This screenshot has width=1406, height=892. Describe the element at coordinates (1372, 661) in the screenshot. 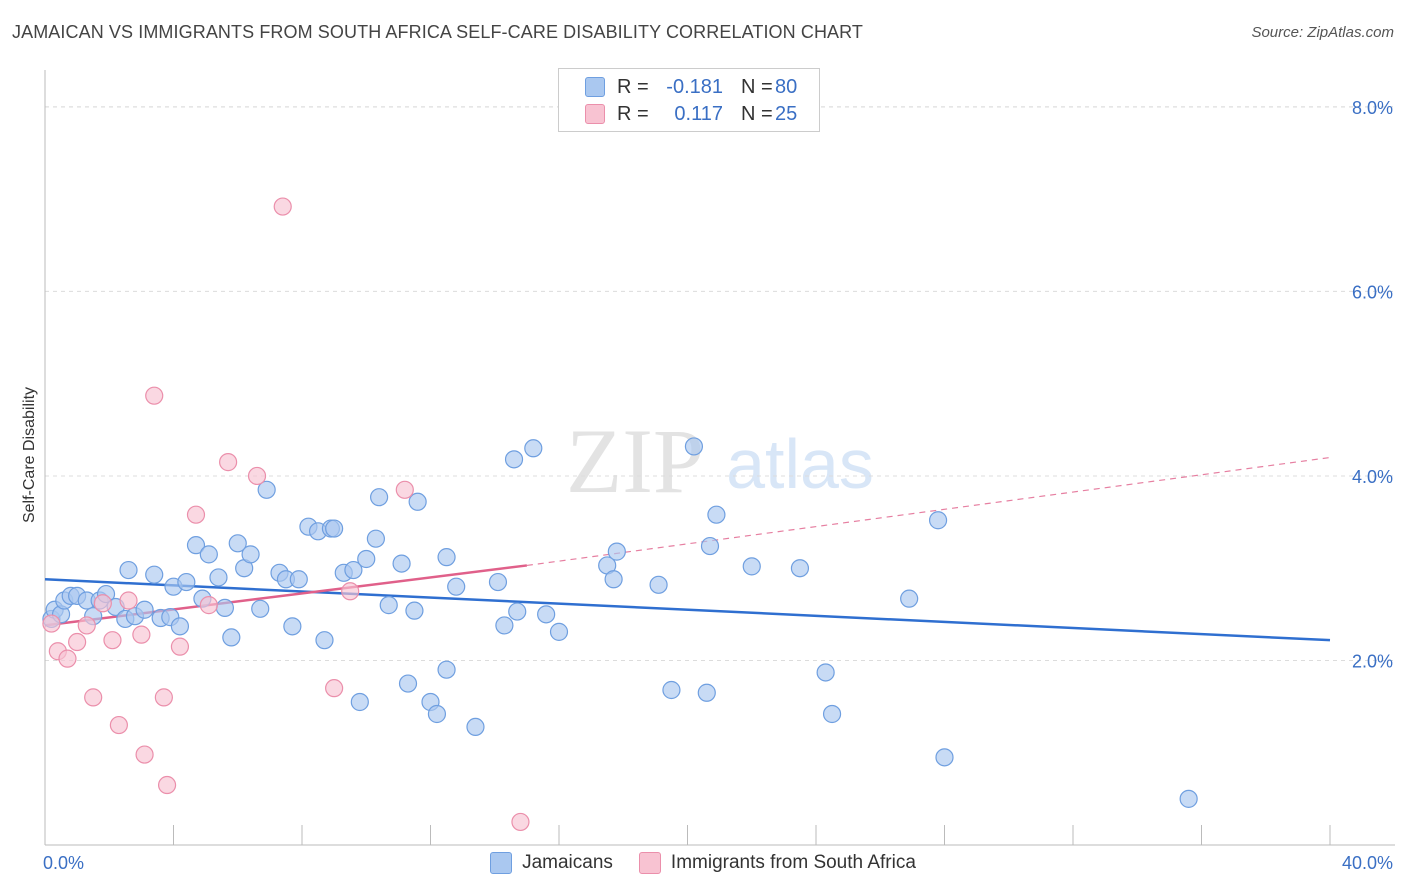

I see `y-tick-label: 2.0%` at that location.